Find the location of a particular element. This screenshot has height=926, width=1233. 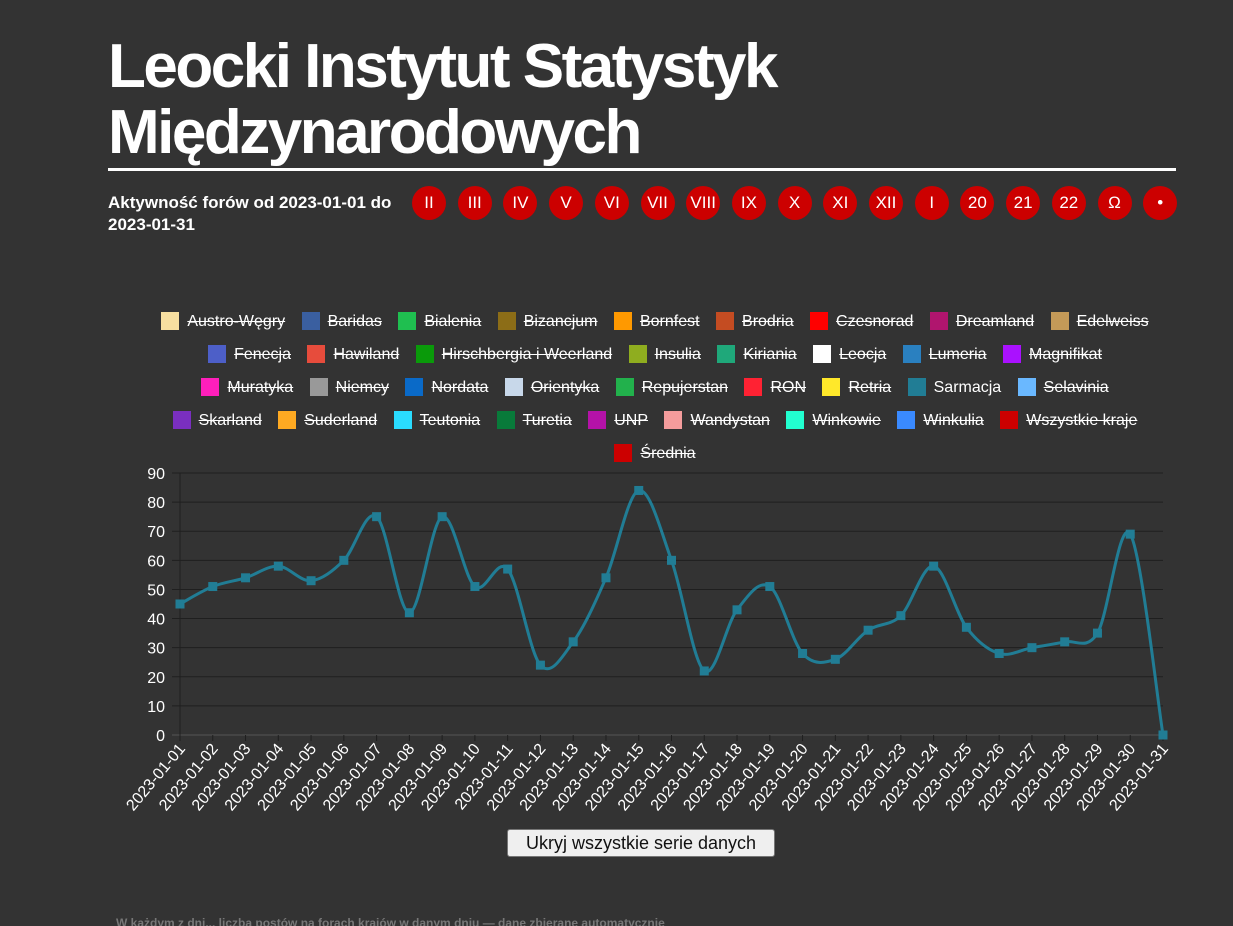

nav-period-16: • is located at coordinates (1160, 203).